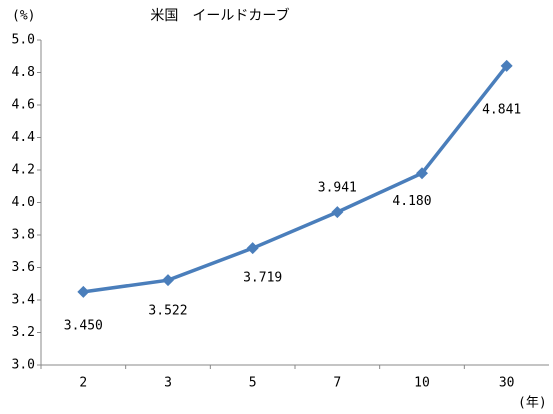 Image resolution: width=553 pixels, height=414 pixels. I want to click on x-tick-label: 7, so click(337, 383).